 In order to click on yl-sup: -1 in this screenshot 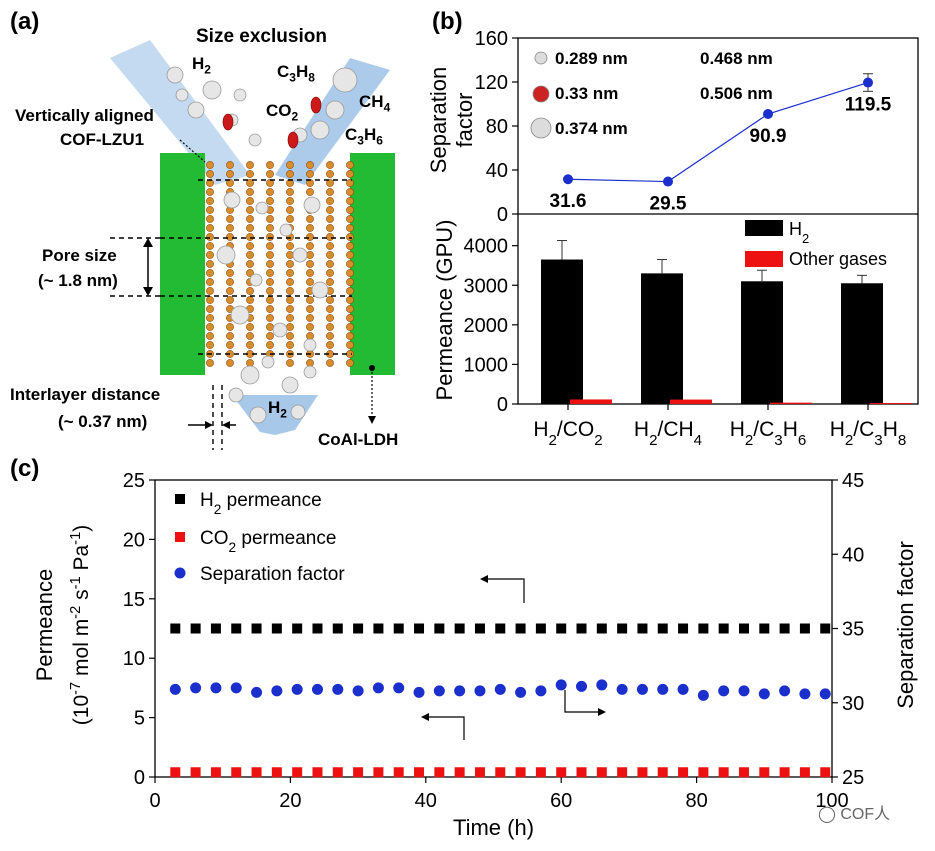, I will do `click(76, 538)`.